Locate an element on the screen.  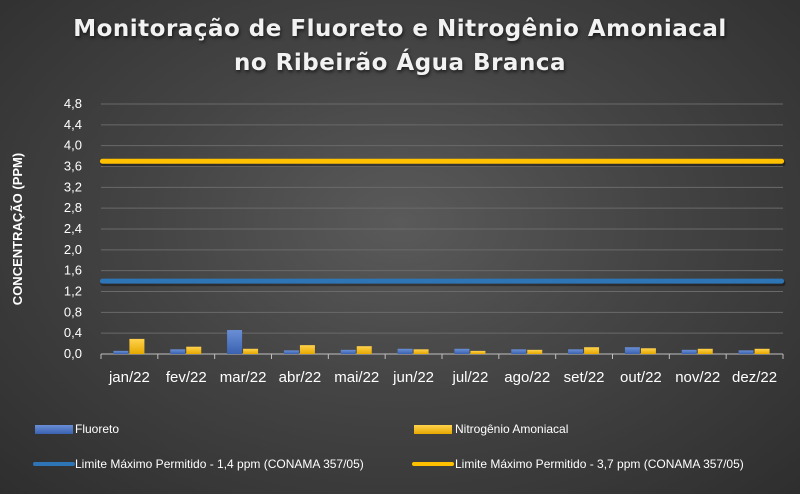
y-axis-title: CONCENTRAÇÃO (PPM) is located at coordinates (17, 229).